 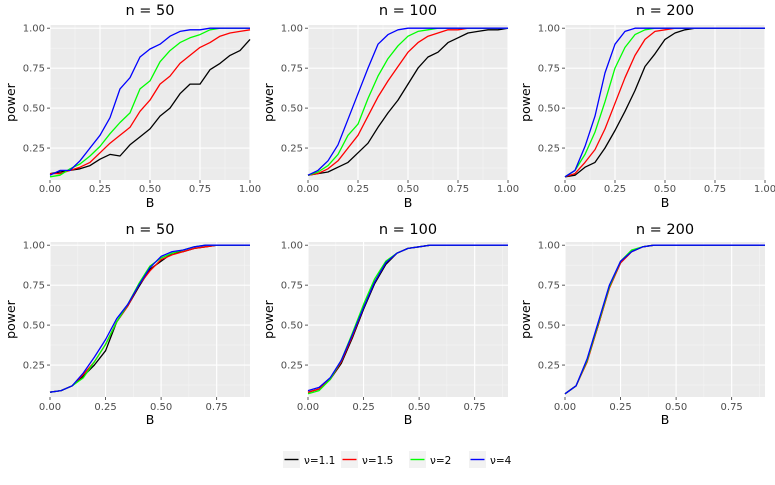 I want to click on legend-item-1: ν=1.1, so click(x=309, y=459).